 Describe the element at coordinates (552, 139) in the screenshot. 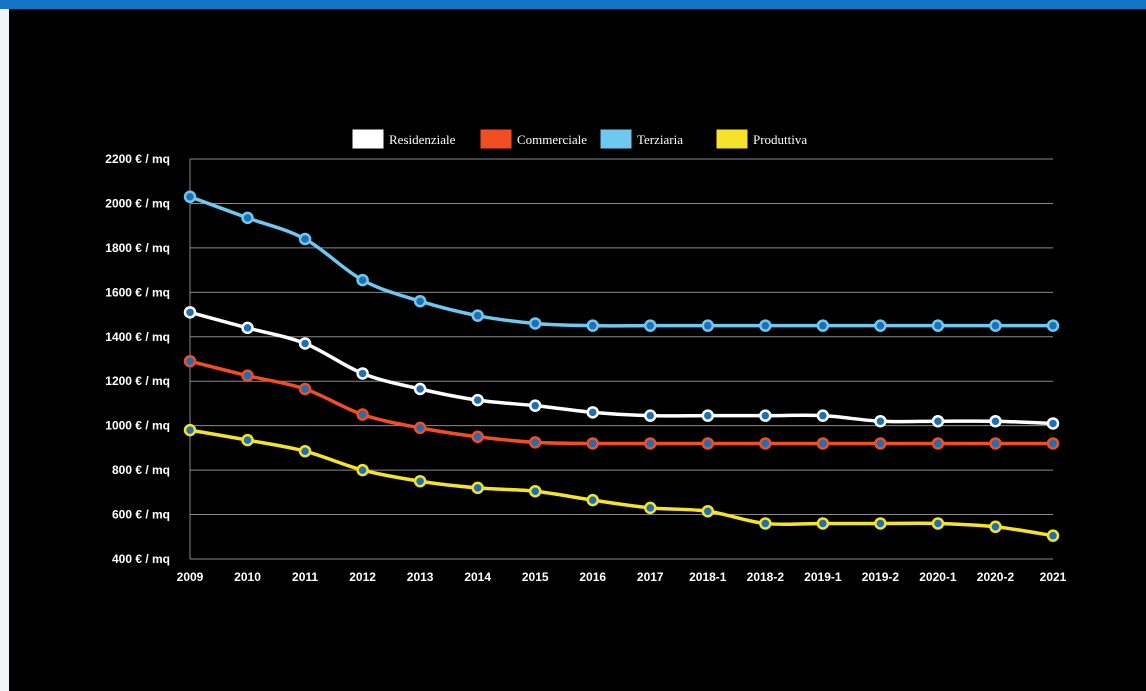

I see `legend-label-commerciale: Commerciale` at that location.